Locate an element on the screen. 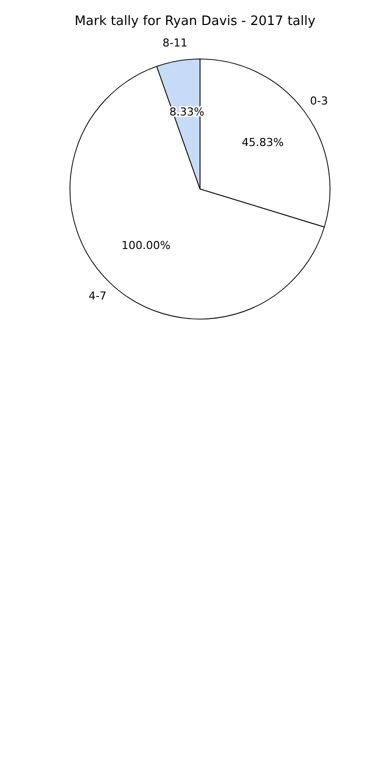 Image resolution: width=390 pixels, height=780 pixels. data-label: 45.83% is located at coordinates (263, 143).